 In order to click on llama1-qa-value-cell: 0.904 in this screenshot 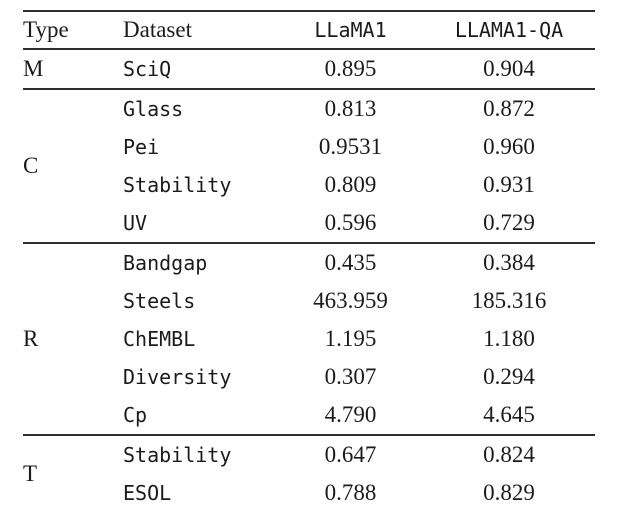, I will do `click(509, 69)`.